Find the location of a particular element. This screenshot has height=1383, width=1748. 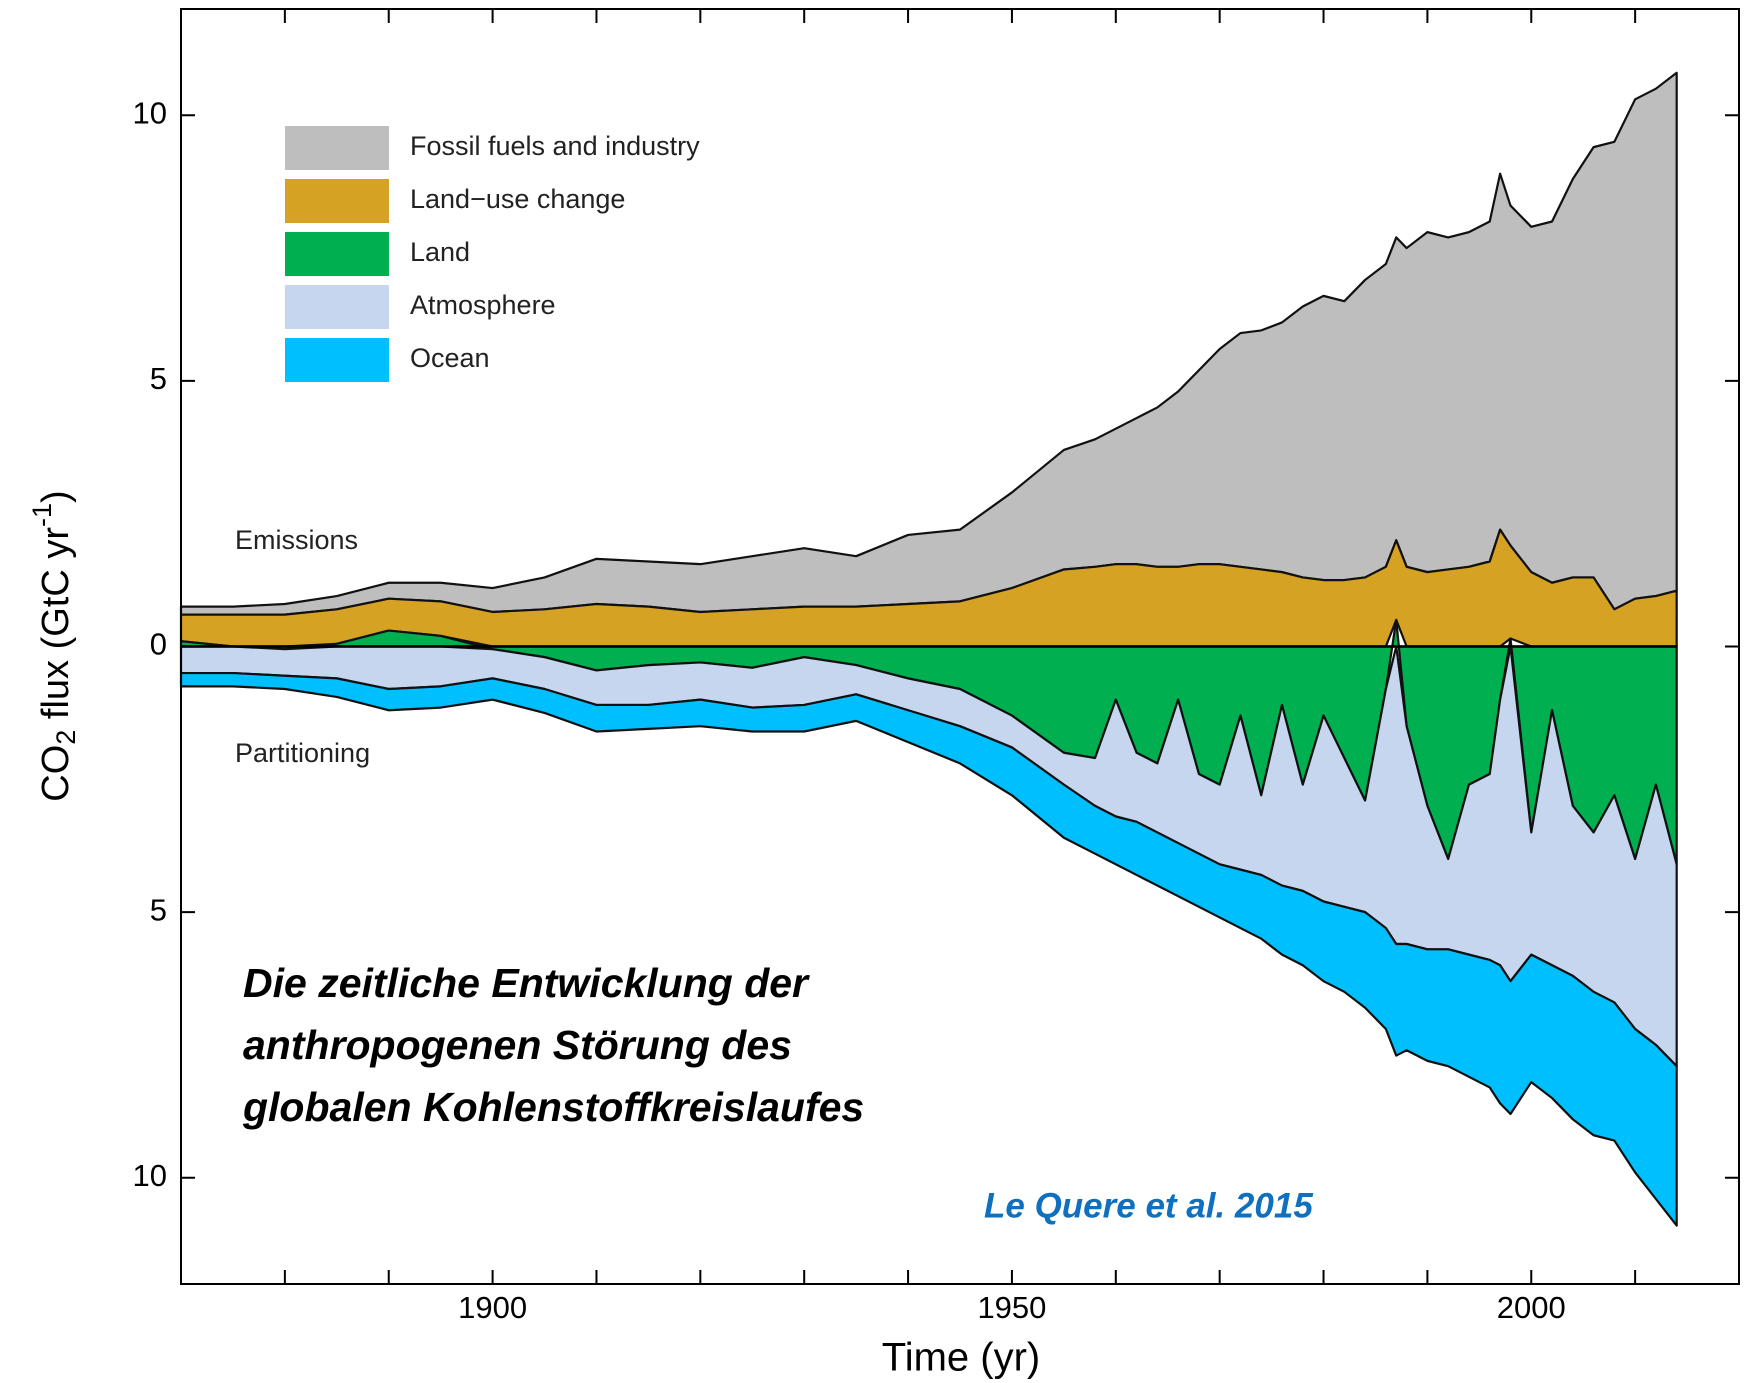

legend-label: Atmosphere is located at coordinates (483, 305).